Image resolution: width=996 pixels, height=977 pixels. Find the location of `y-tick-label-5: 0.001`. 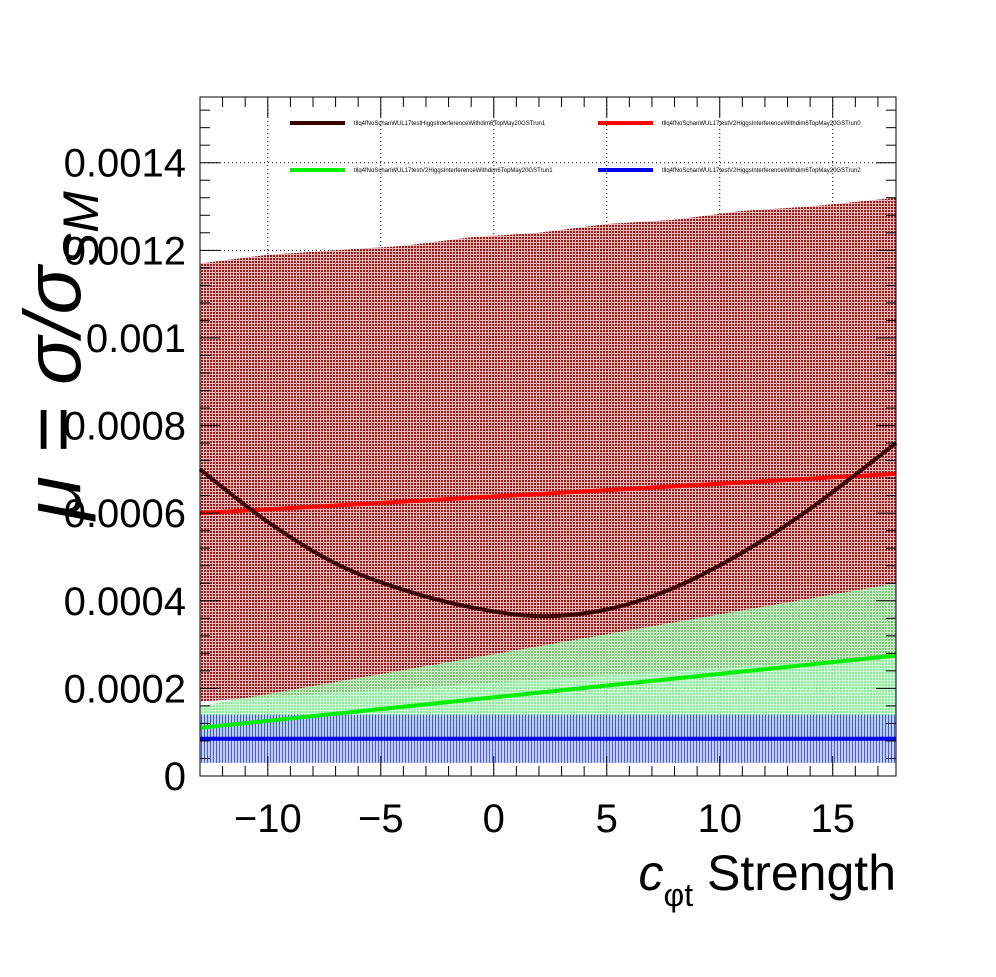

y-tick-label-5: 0.001 is located at coordinates (136, 339).